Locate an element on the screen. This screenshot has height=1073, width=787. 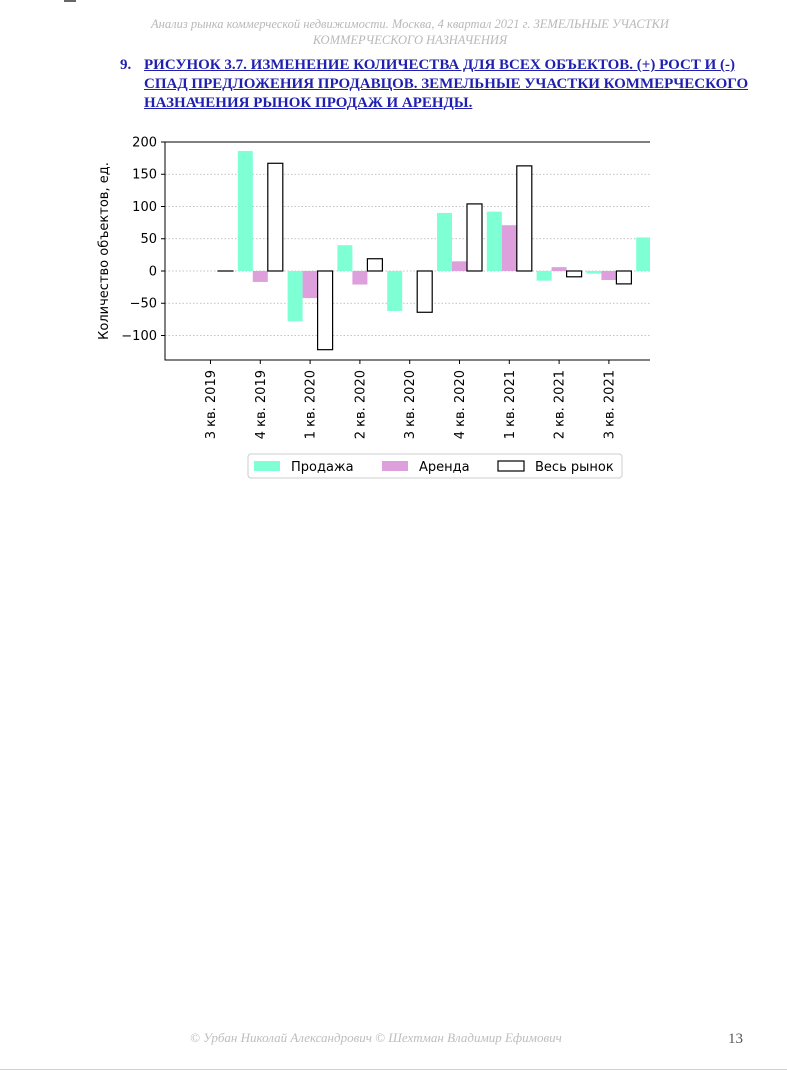
x-tick-label: 3 кв. 2020 is located at coordinates (410, 404).